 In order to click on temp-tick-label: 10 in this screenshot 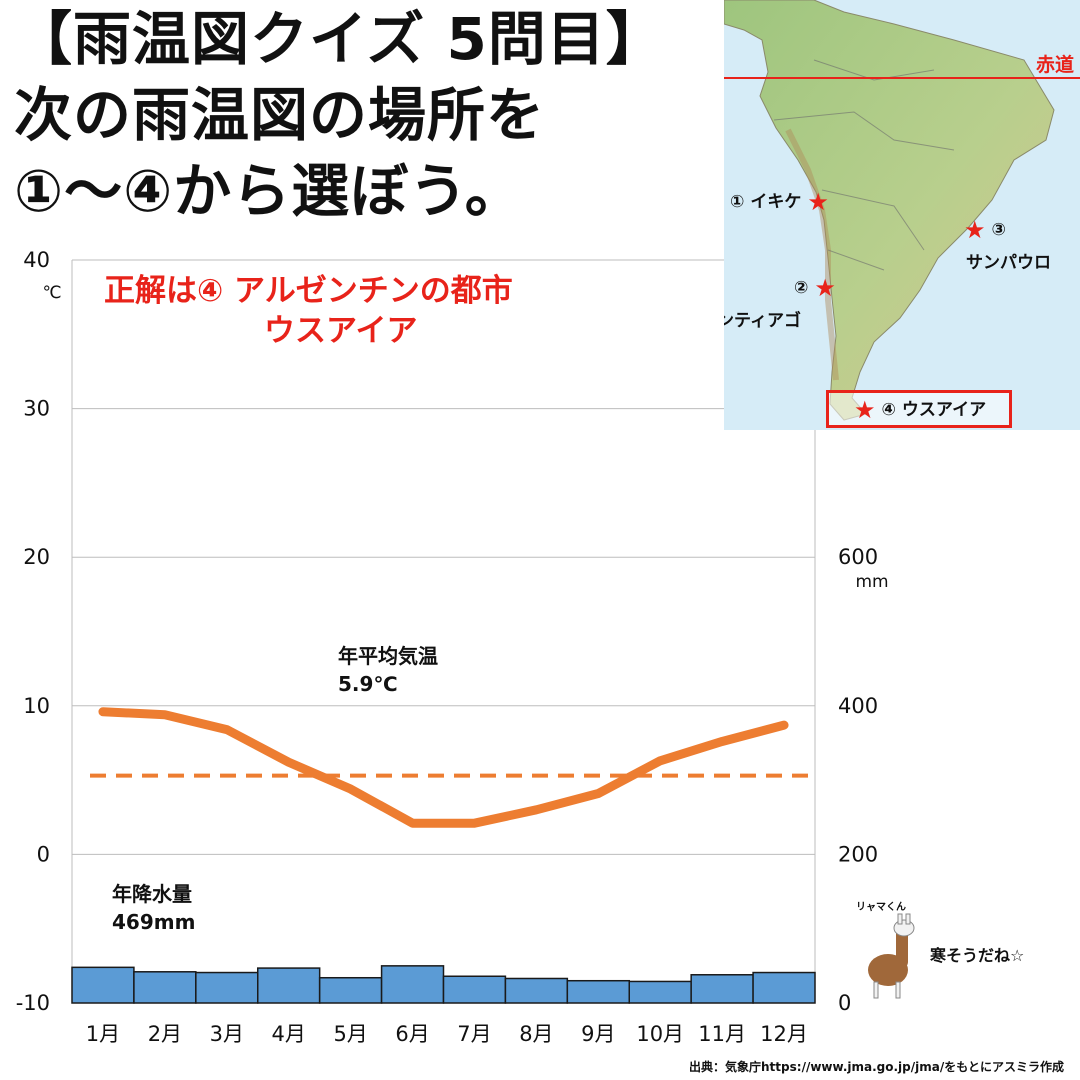, I will do `click(36, 706)`.